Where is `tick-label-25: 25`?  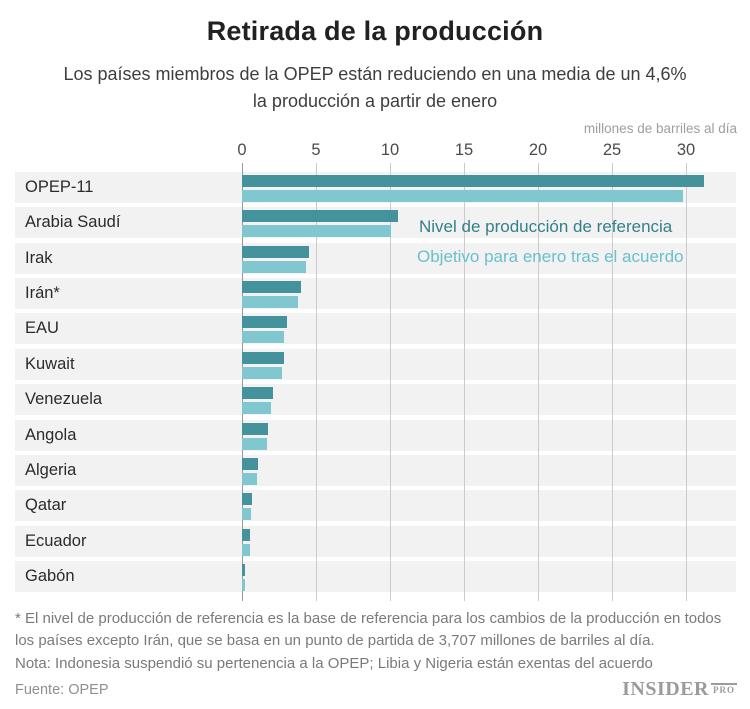 tick-label-25: 25 is located at coordinates (612, 150).